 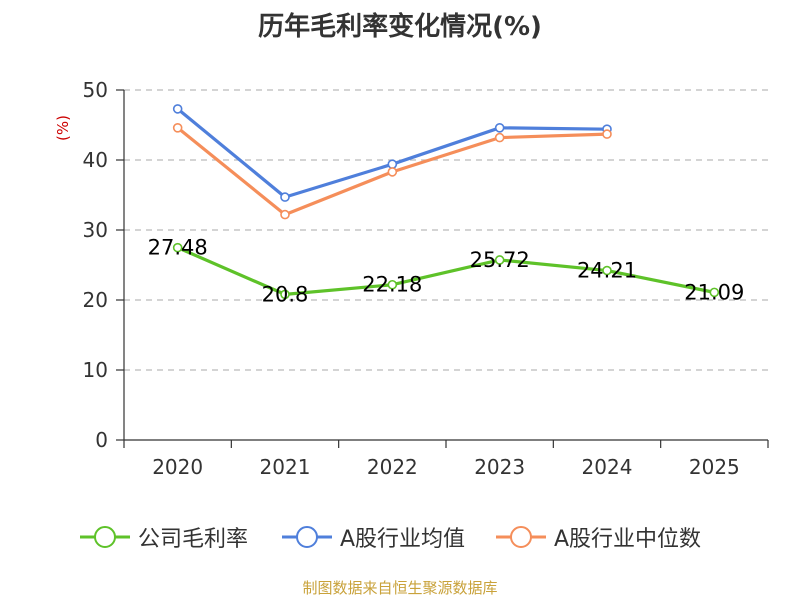 What do you see at coordinates (285, 467) in the screenshot?
I see `x-tick-label: 2021` at bounding box center [285, 467].